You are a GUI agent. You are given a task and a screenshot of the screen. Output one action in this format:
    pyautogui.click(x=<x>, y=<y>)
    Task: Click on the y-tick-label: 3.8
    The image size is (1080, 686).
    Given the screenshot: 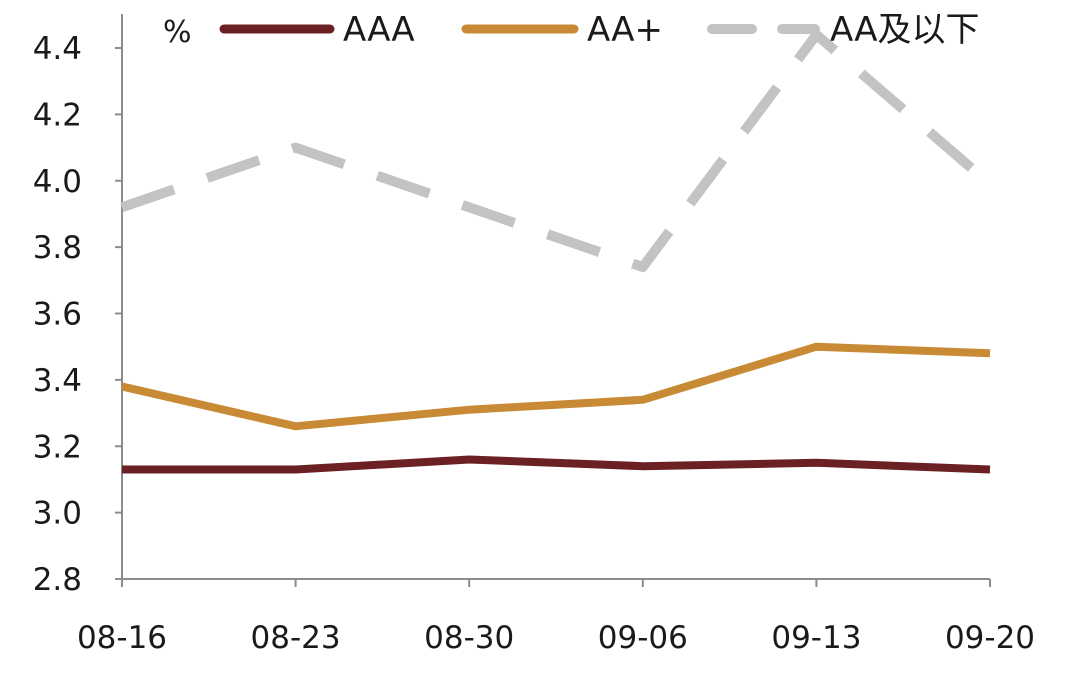 What is the action you would take?
    pyautogui.click(x=57, y=248)
    